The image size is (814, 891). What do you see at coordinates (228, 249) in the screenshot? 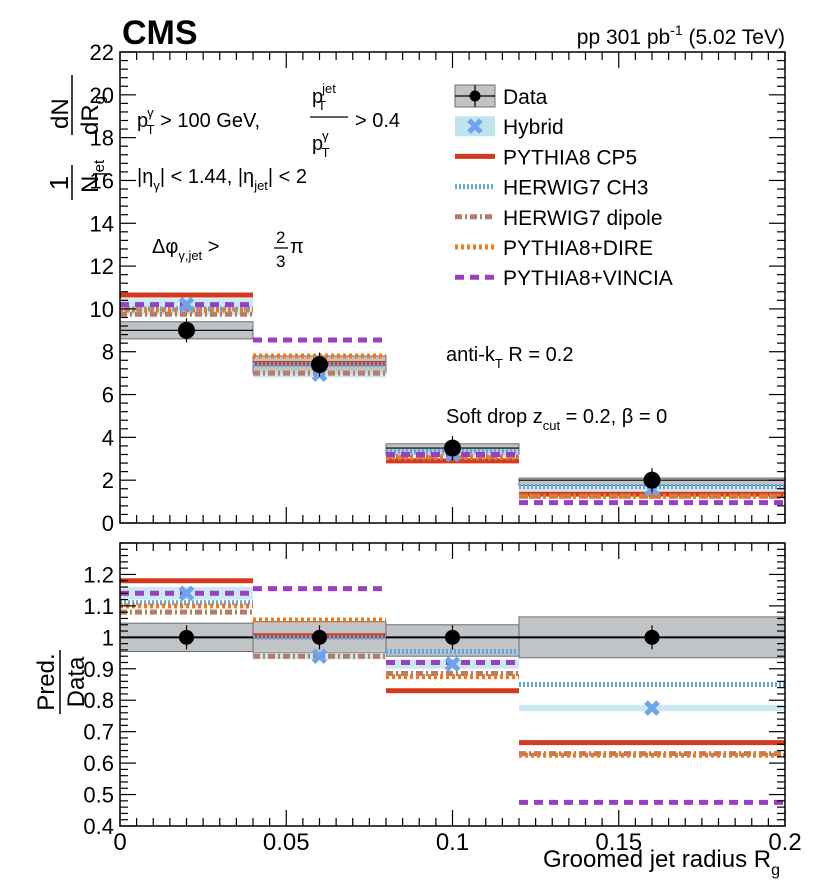
I see `dphi-cut: Δφγ,jet > 2 3 π` at bounding box center [228, 249].